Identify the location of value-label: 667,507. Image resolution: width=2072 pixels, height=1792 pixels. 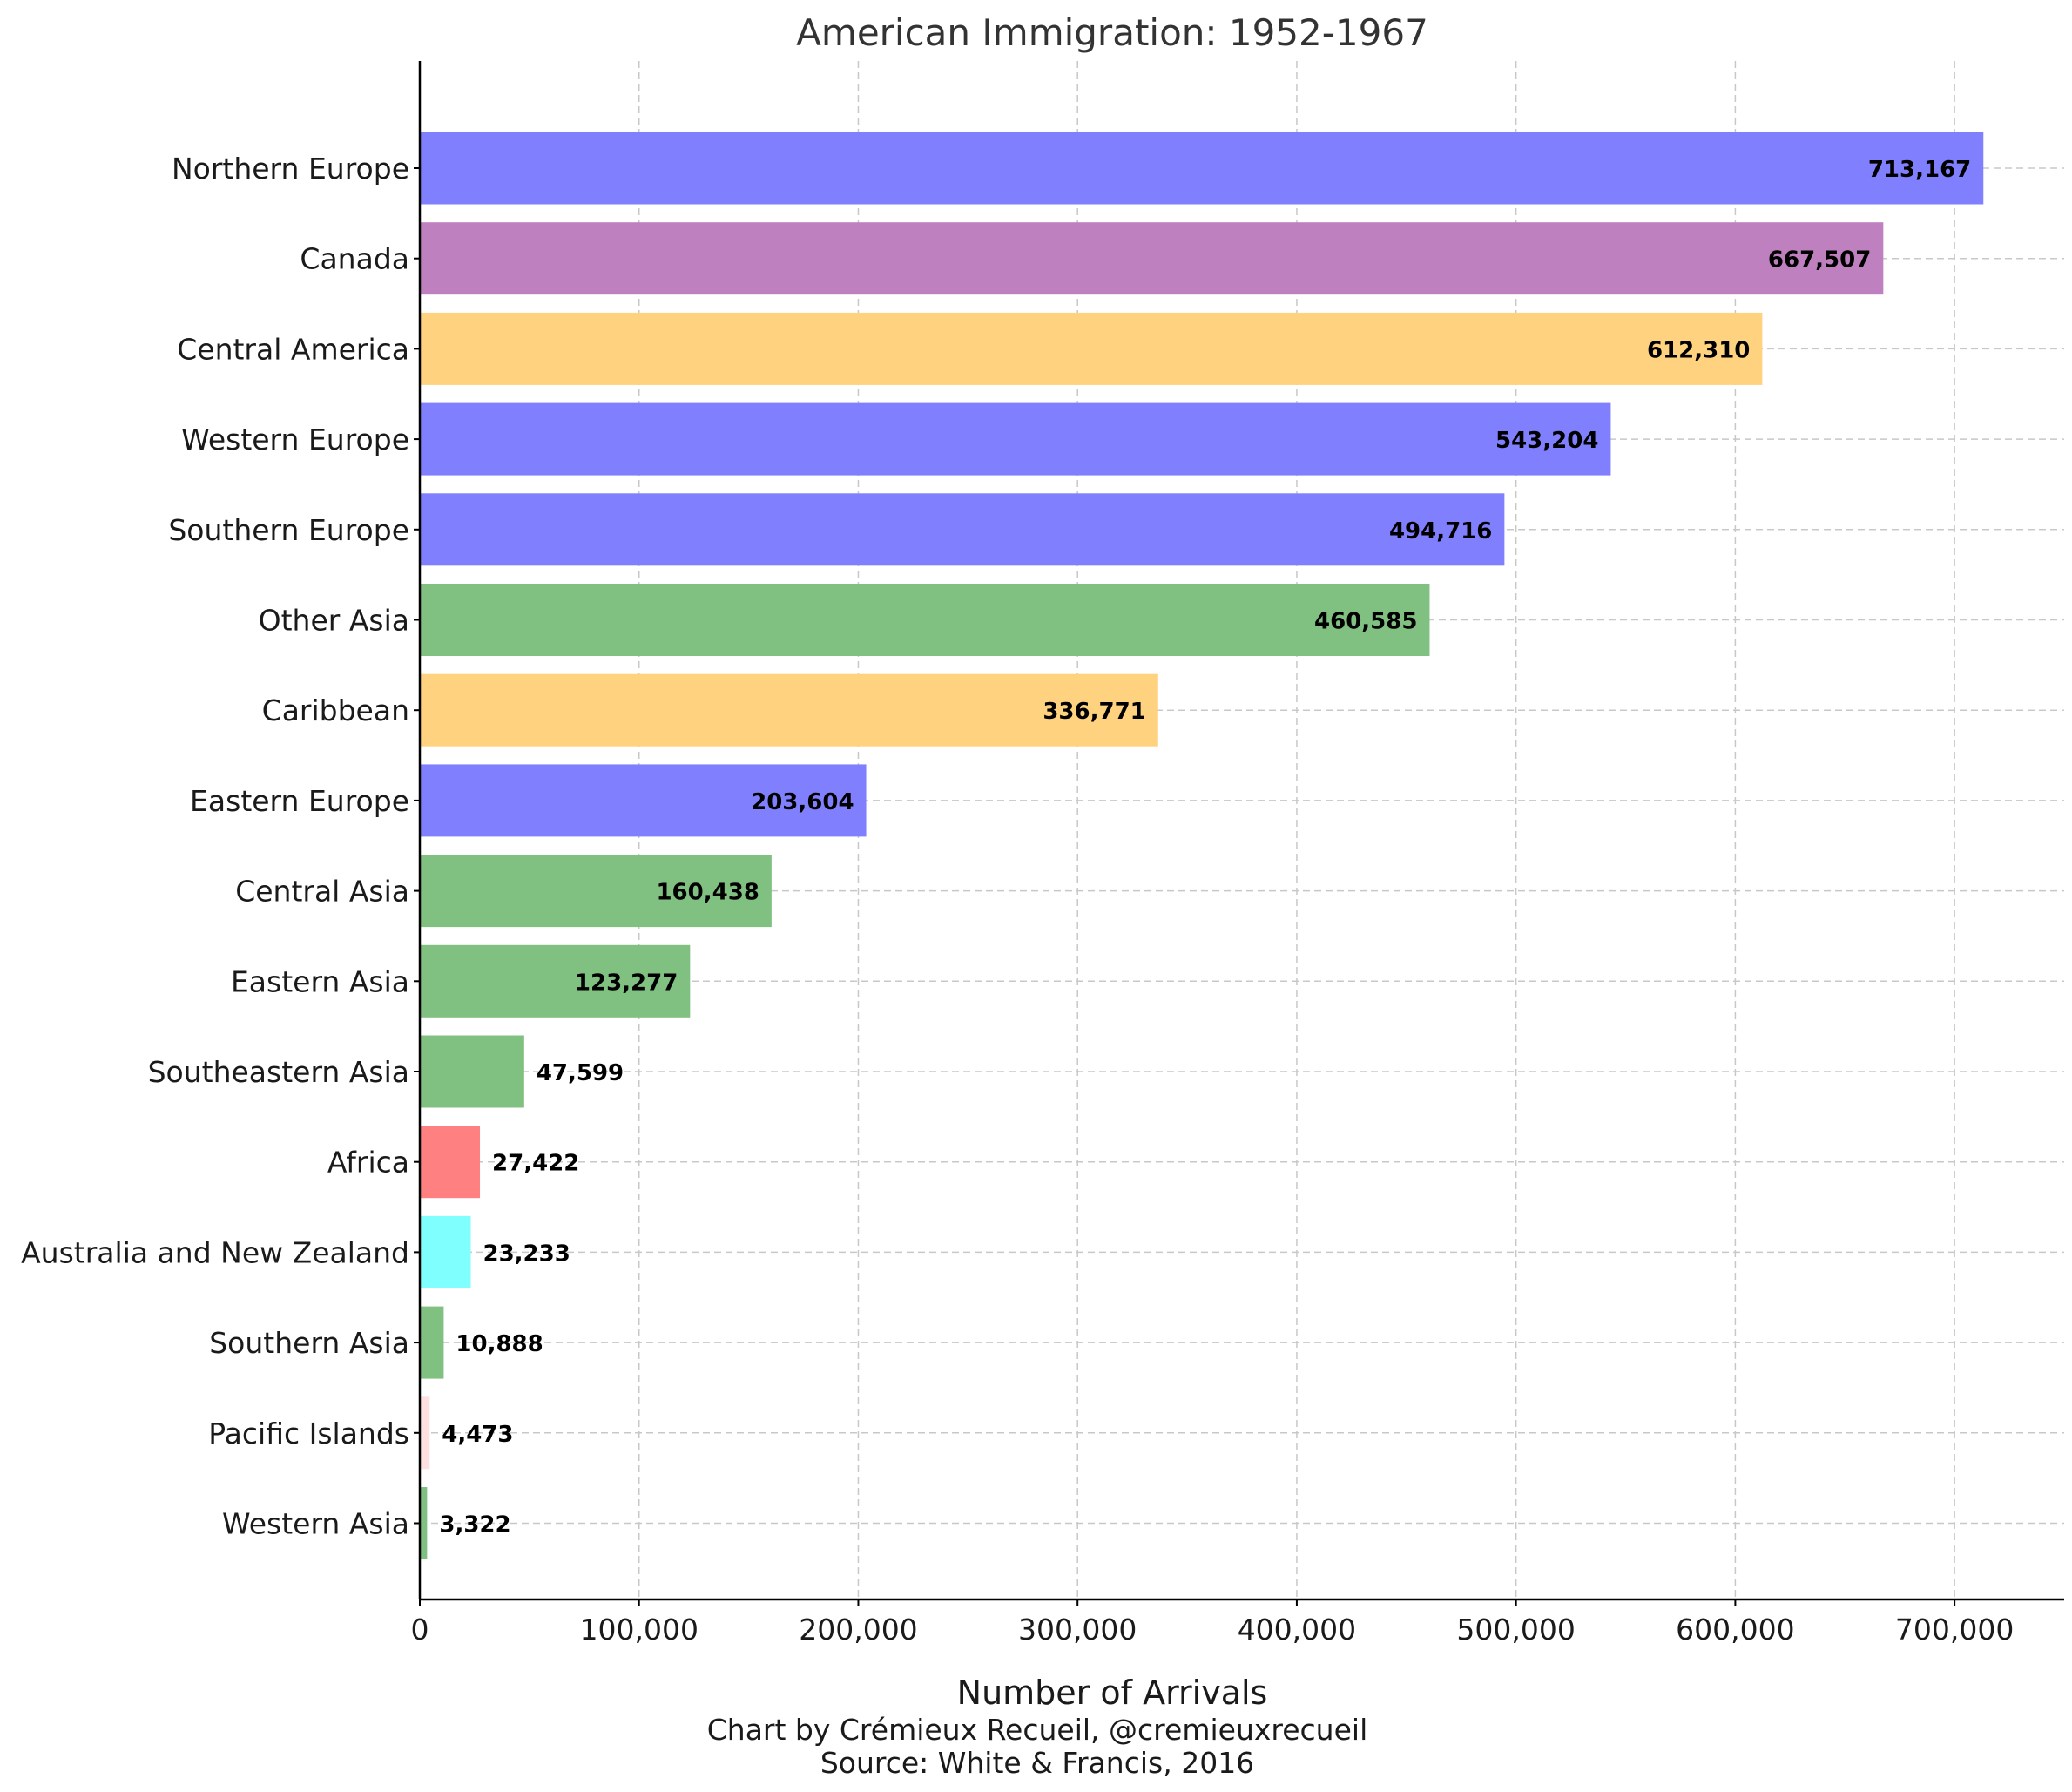
(1819, 260).